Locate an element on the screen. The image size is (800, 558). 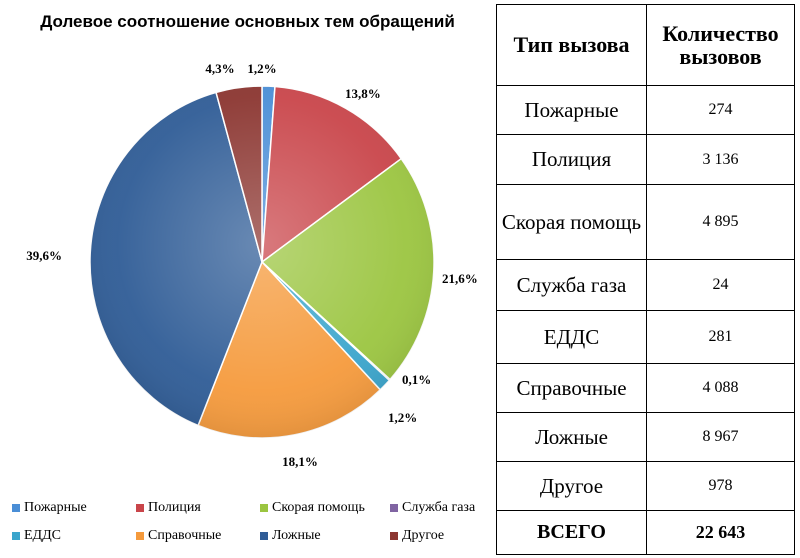
table-row: Справочные 4 088 is located at coordinates (645, 388).